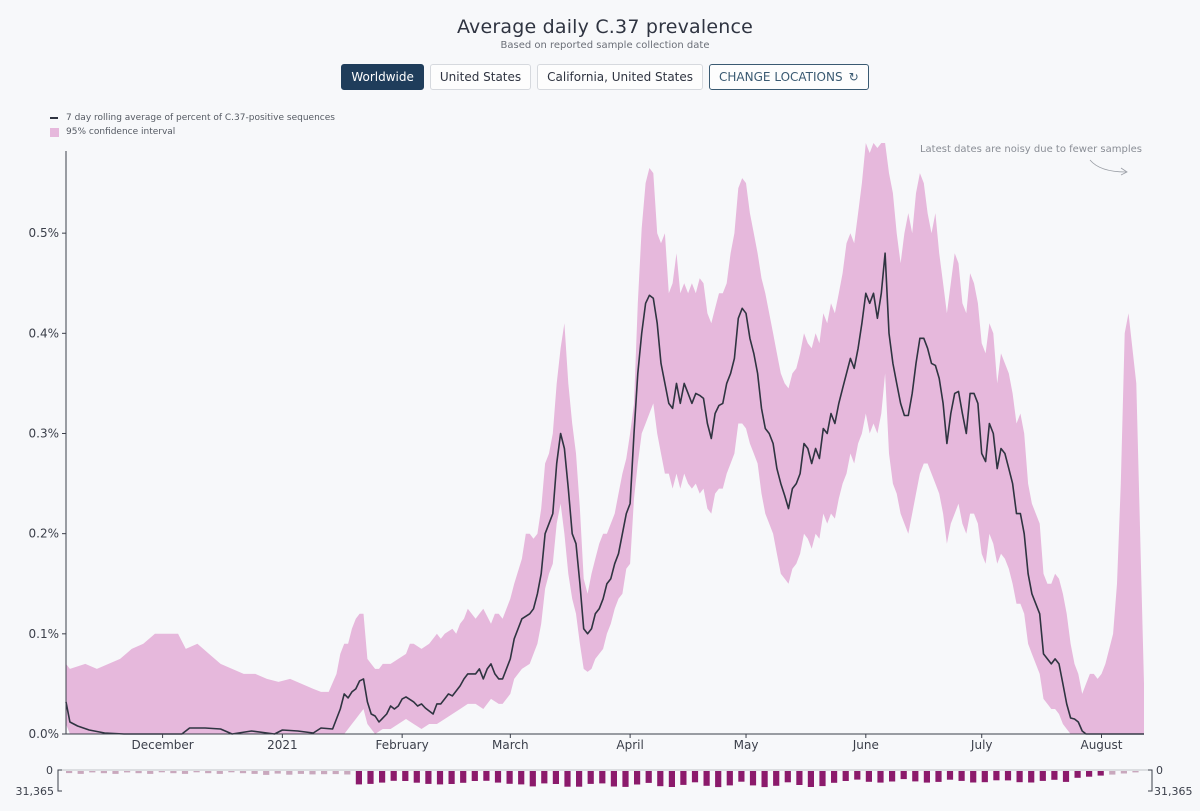  I want to click on count-scale-top-right-label: 0, so click(1159, 770).